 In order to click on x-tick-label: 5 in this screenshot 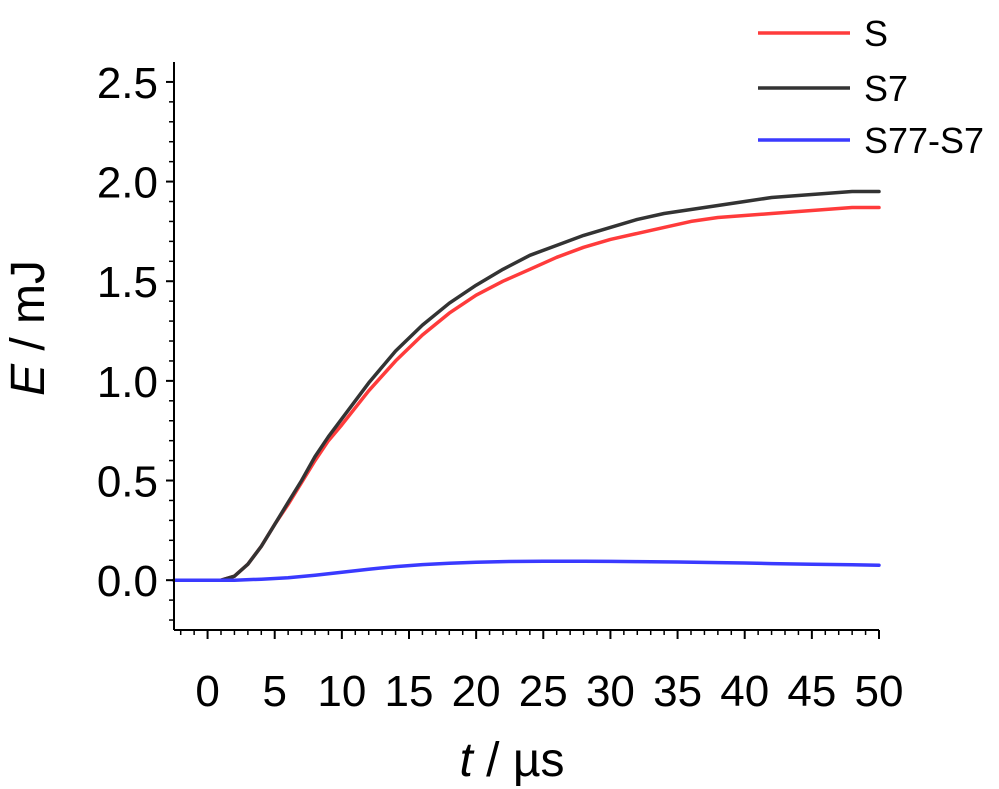, I will do `click(274, 691)`.